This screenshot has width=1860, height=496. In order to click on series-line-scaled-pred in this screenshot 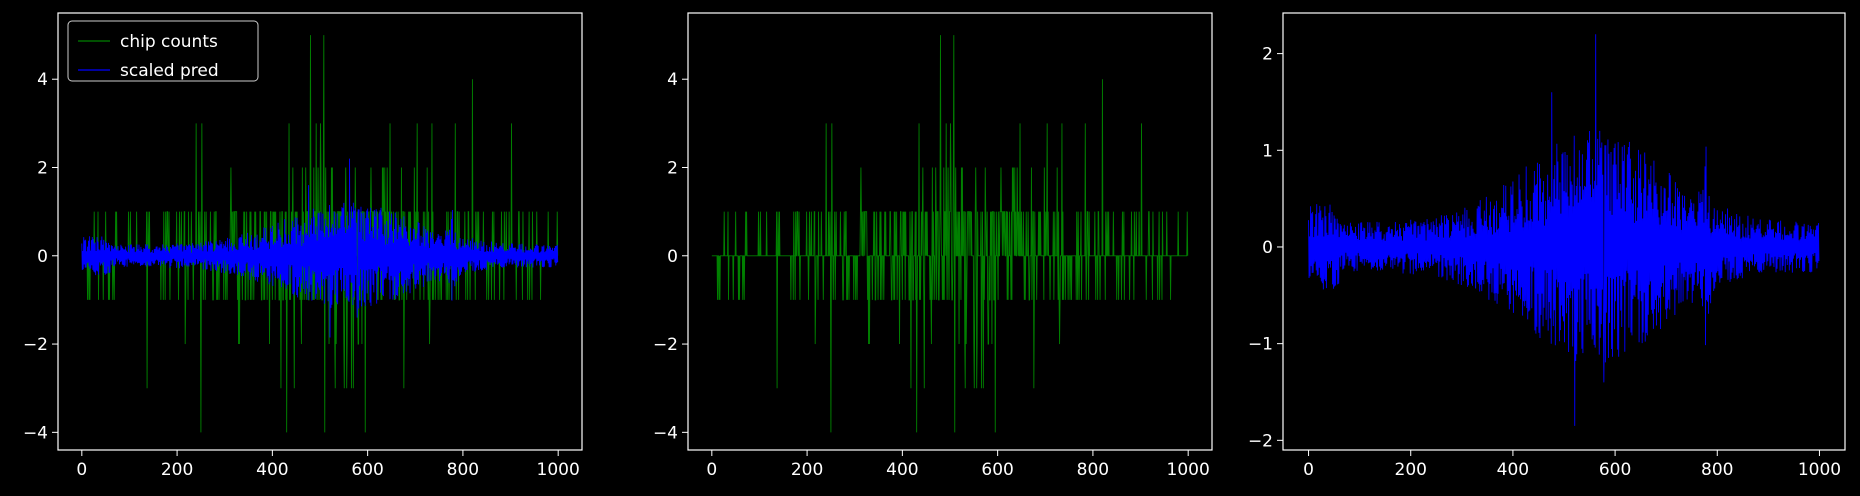, I will do `click(320, 248)`.